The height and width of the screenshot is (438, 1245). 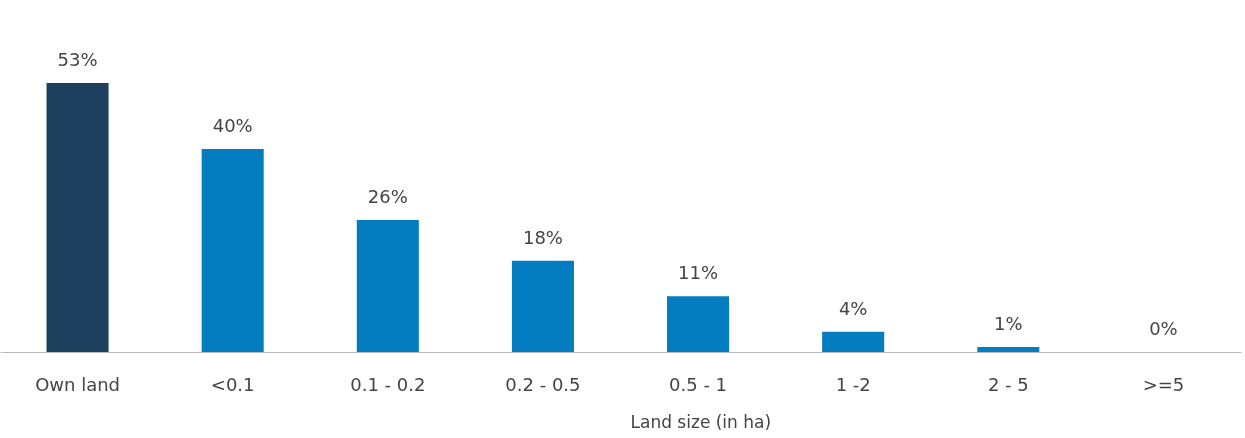 What do you see at coordinates (78, 384) in the screenshot?
I see `x-tick-label: Own land` at bounding box center [78, 384].